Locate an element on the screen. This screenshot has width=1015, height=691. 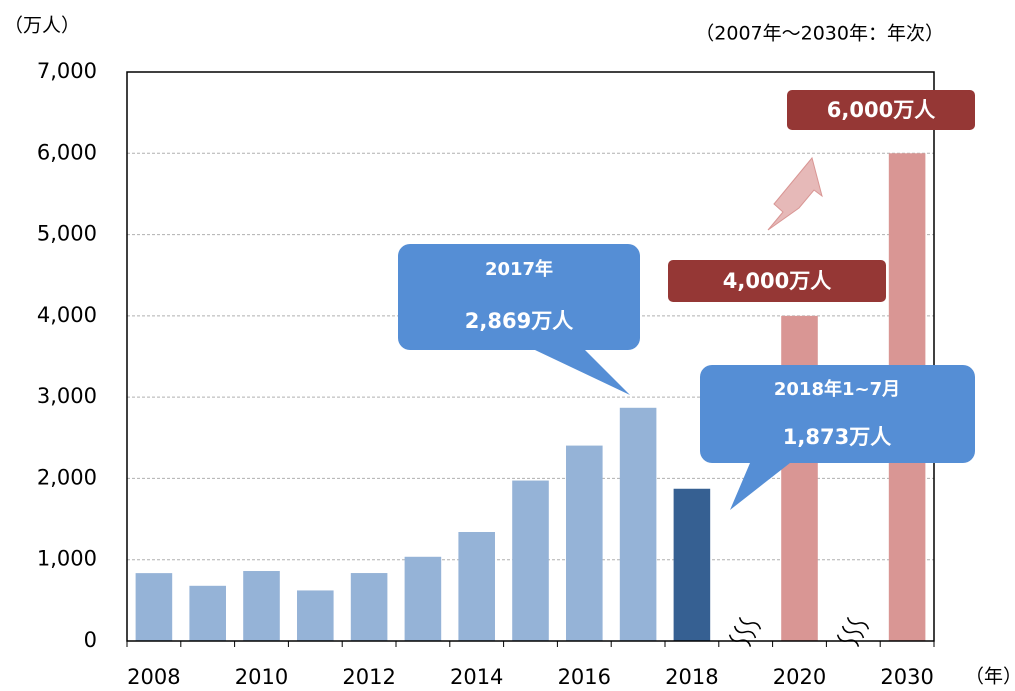
annotation: 2,869万人 is located at coordinates (519, 321).